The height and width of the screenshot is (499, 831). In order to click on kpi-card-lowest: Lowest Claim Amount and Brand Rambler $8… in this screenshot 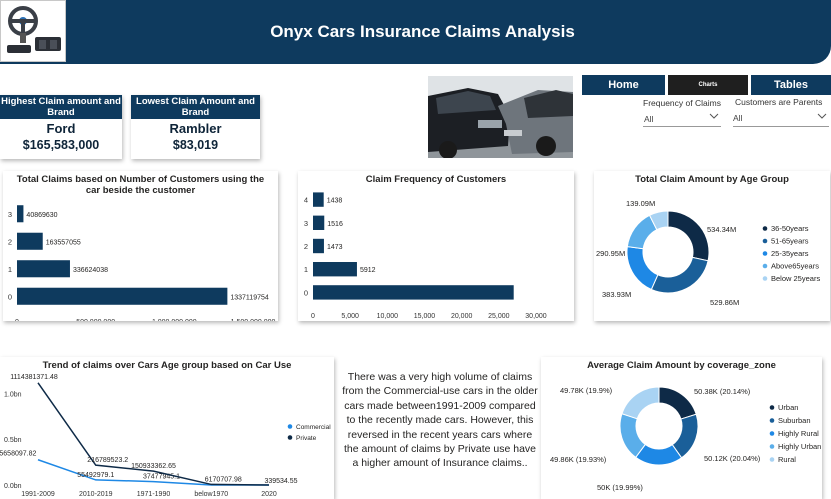, I will do `click(195, 127)`.